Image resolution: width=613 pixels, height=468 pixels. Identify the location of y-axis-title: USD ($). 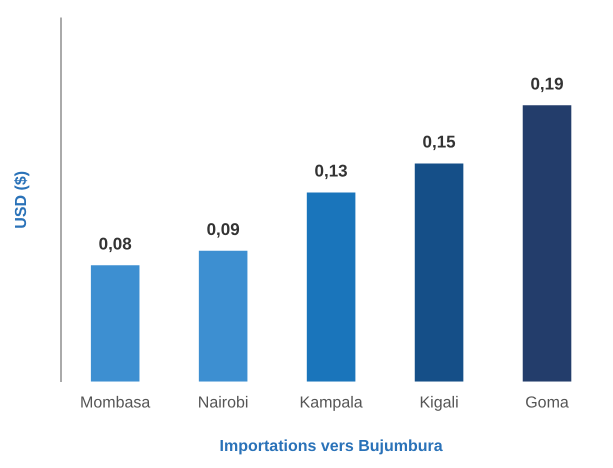
(21, 199).